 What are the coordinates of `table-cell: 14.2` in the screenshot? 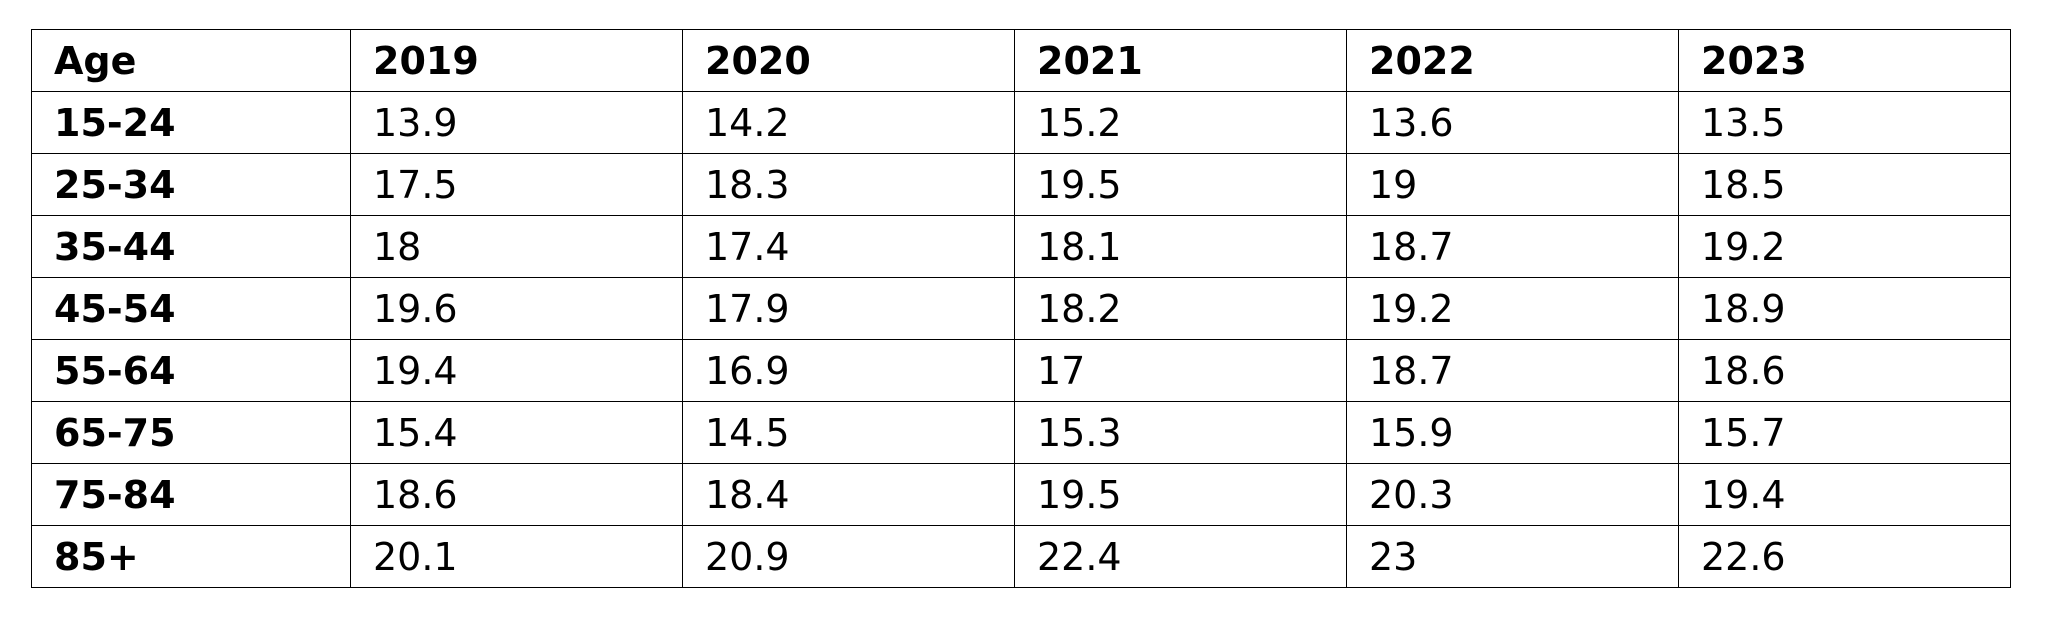 It's located at (848, 122).